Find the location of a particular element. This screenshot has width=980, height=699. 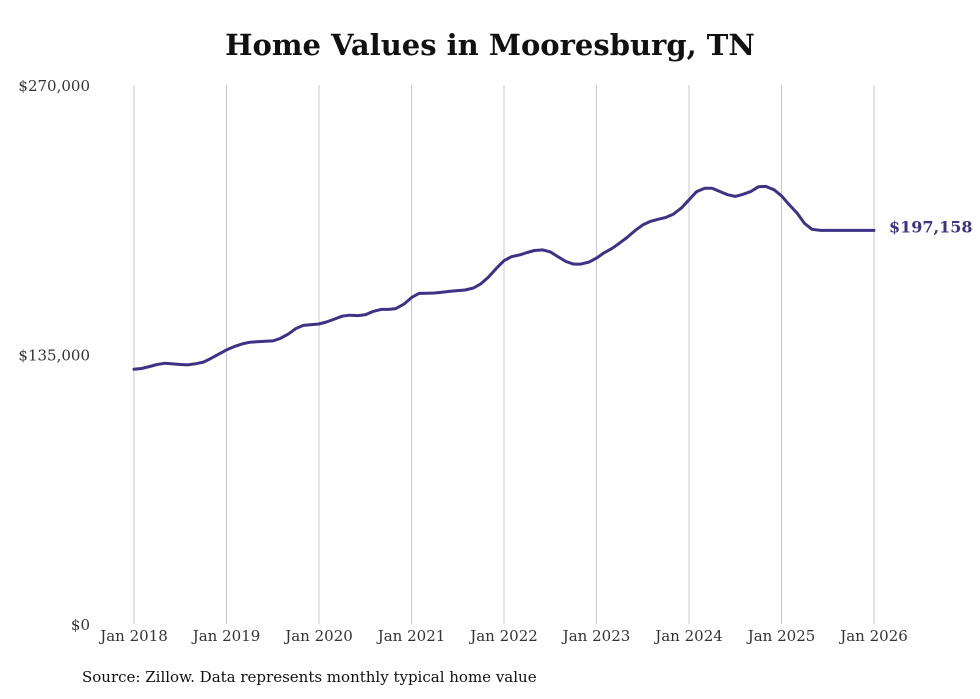

y-tick-label: $0 is located at coordinates (80, 625).